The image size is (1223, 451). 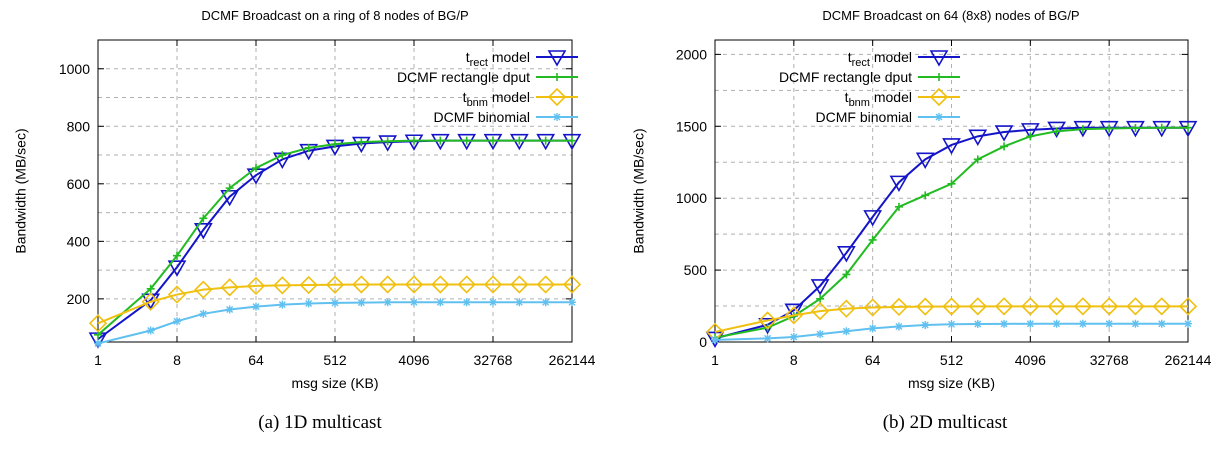 I want to click on legend-entry: DCMF rectangle dput, so click(x=487, y=77).